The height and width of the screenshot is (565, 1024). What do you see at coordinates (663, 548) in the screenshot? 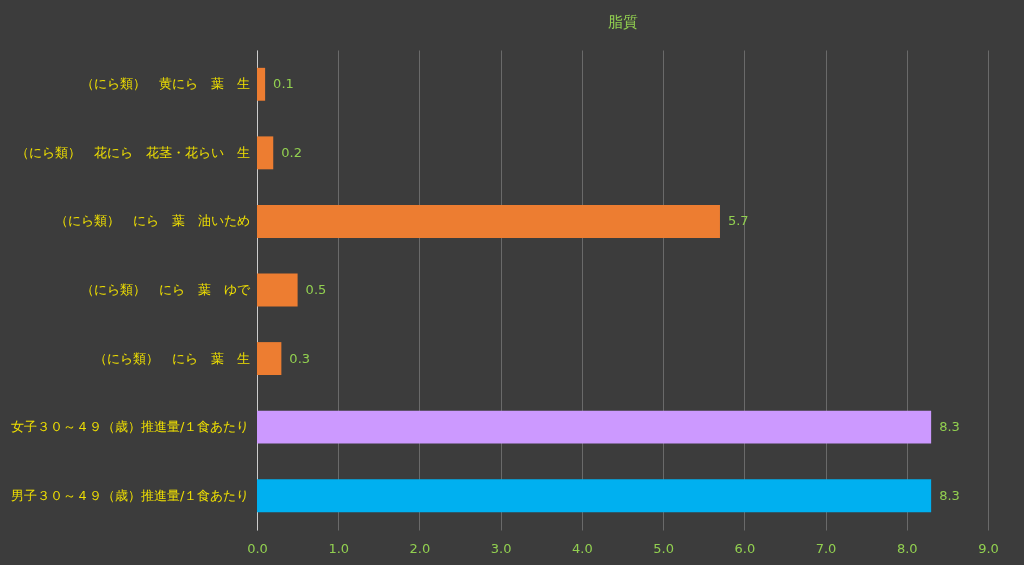
I see `x-tick-label: 5.0` at bounding box center [663, 548].